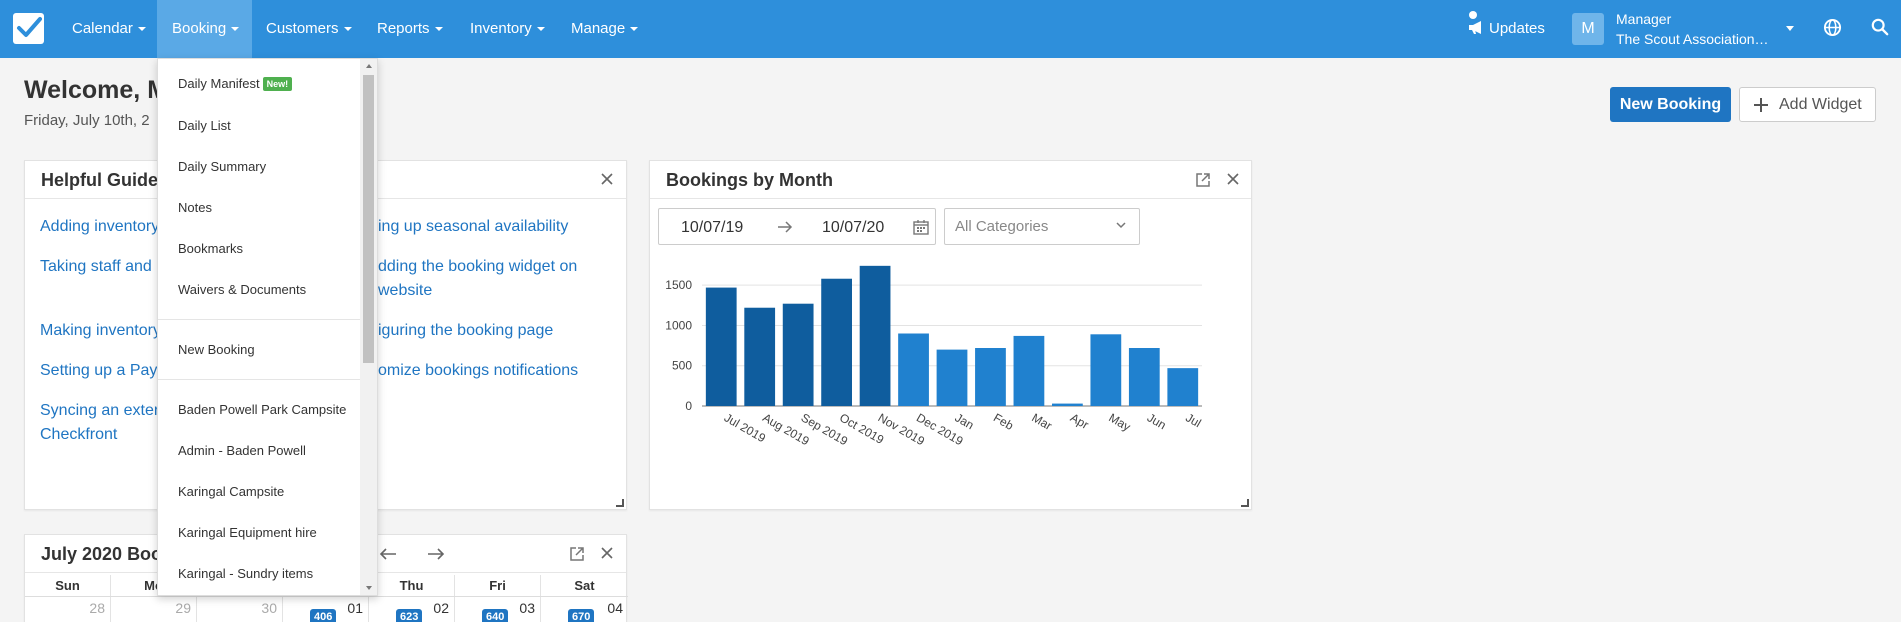 The height and width of the screenshot is (622, 1901). I want to click on nav-inventory: Inventory, so click(507, 29).